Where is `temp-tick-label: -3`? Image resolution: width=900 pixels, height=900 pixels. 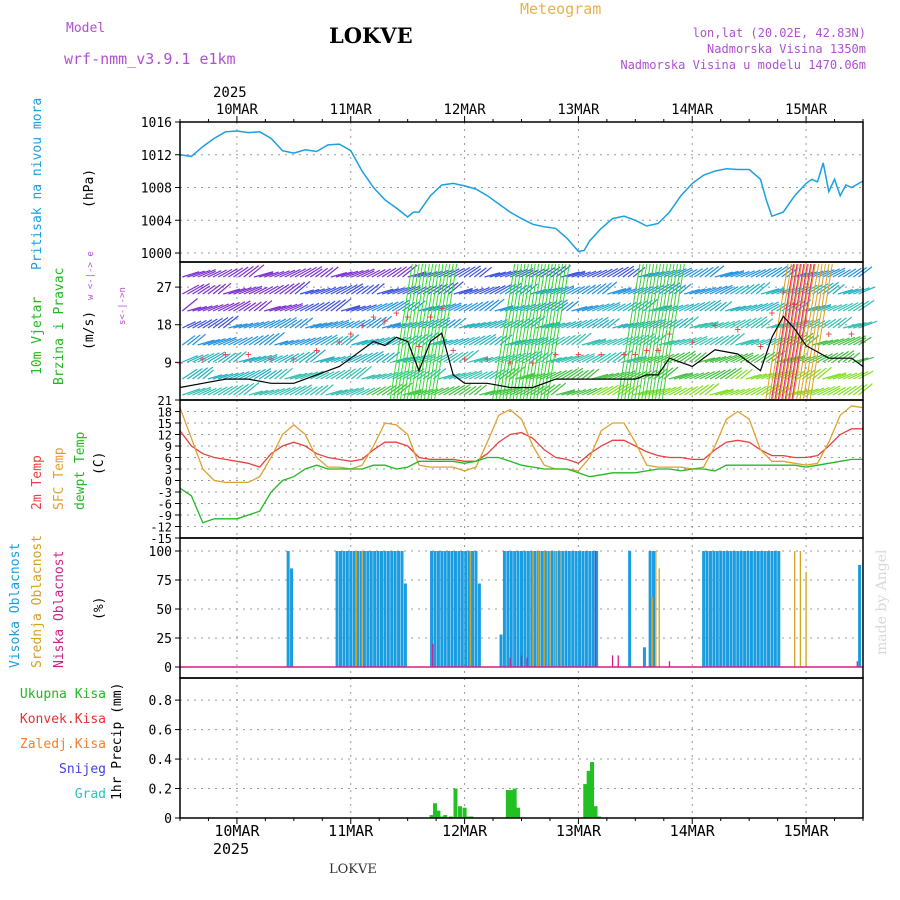
temp-tick-label: -3 is located at coordinates (165, 493).